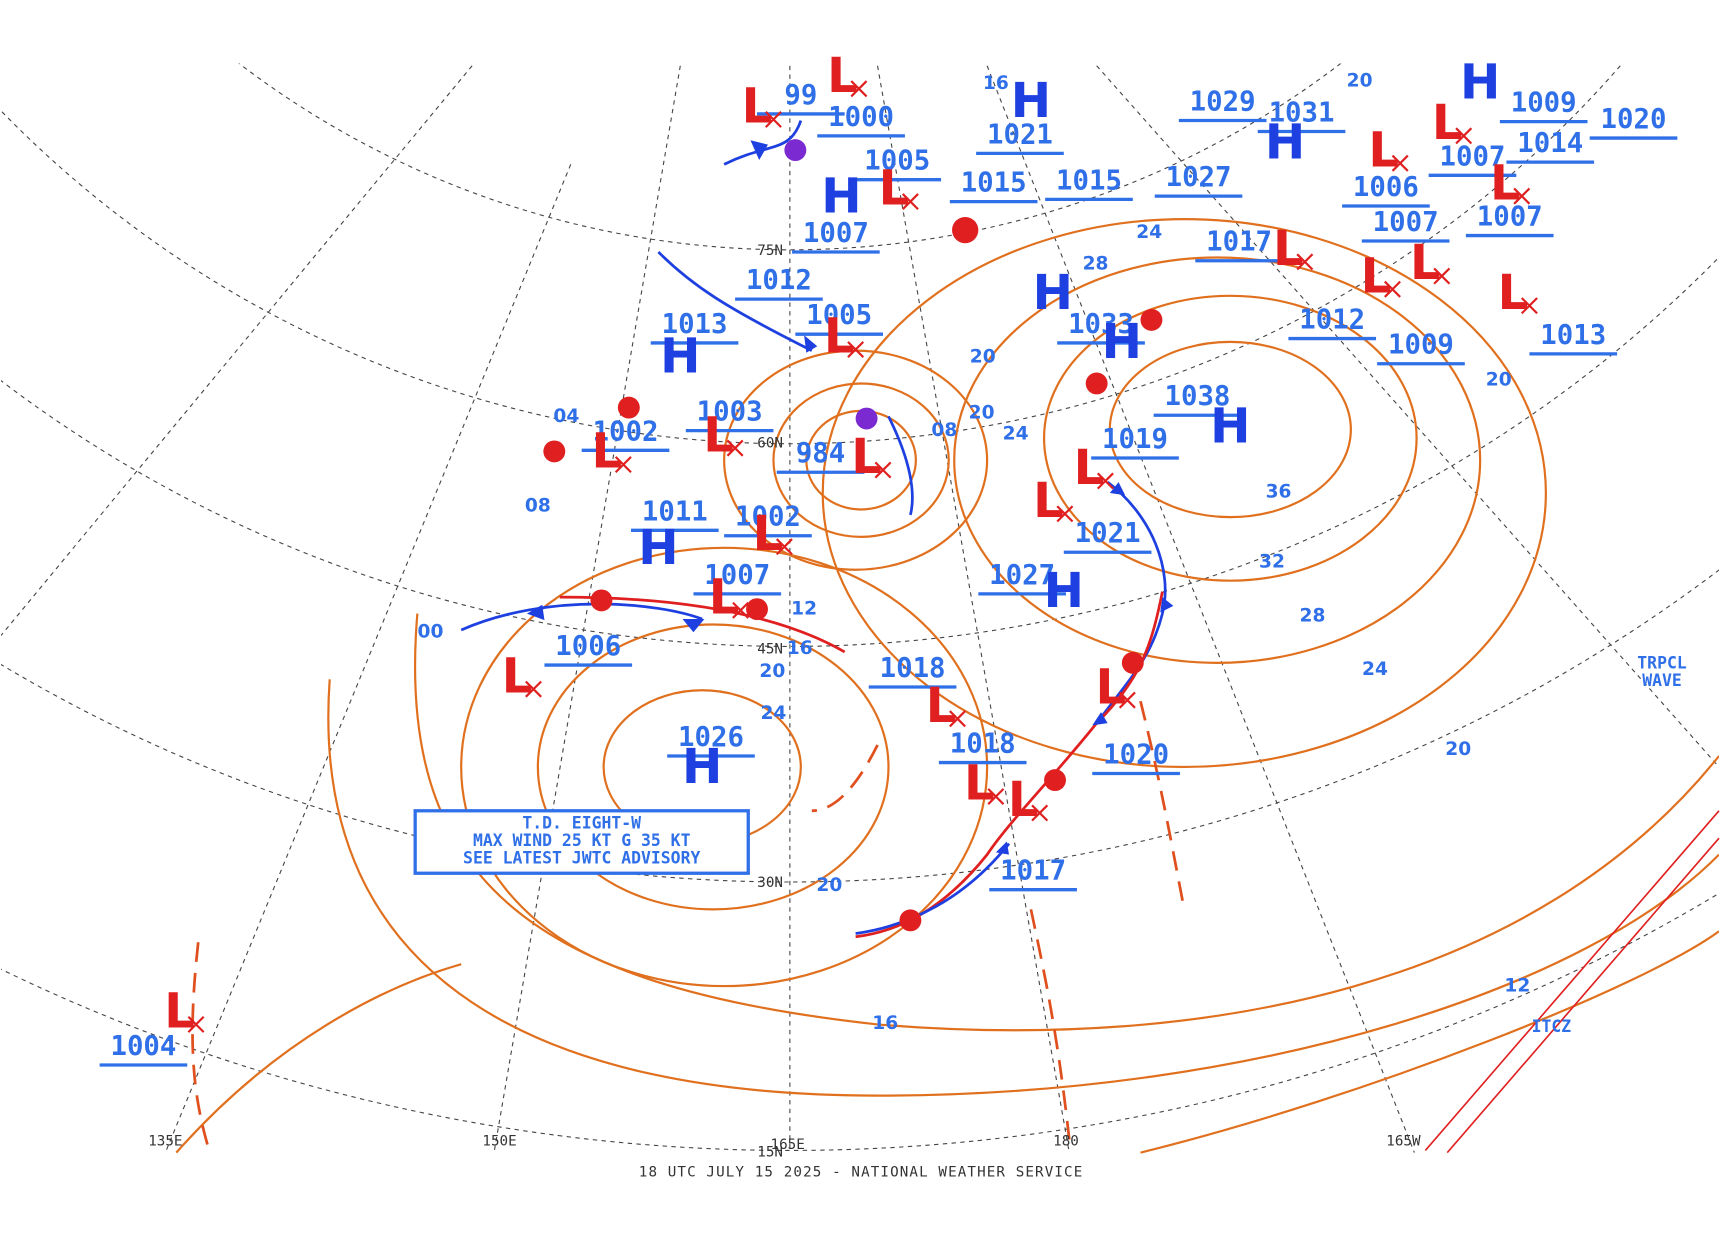 This screenshot has width=1720, height=1260. What do you see at coordinates (820, 453) in the screenshot?
I see `pressure-label: 984` at bounding box center [820, 453].